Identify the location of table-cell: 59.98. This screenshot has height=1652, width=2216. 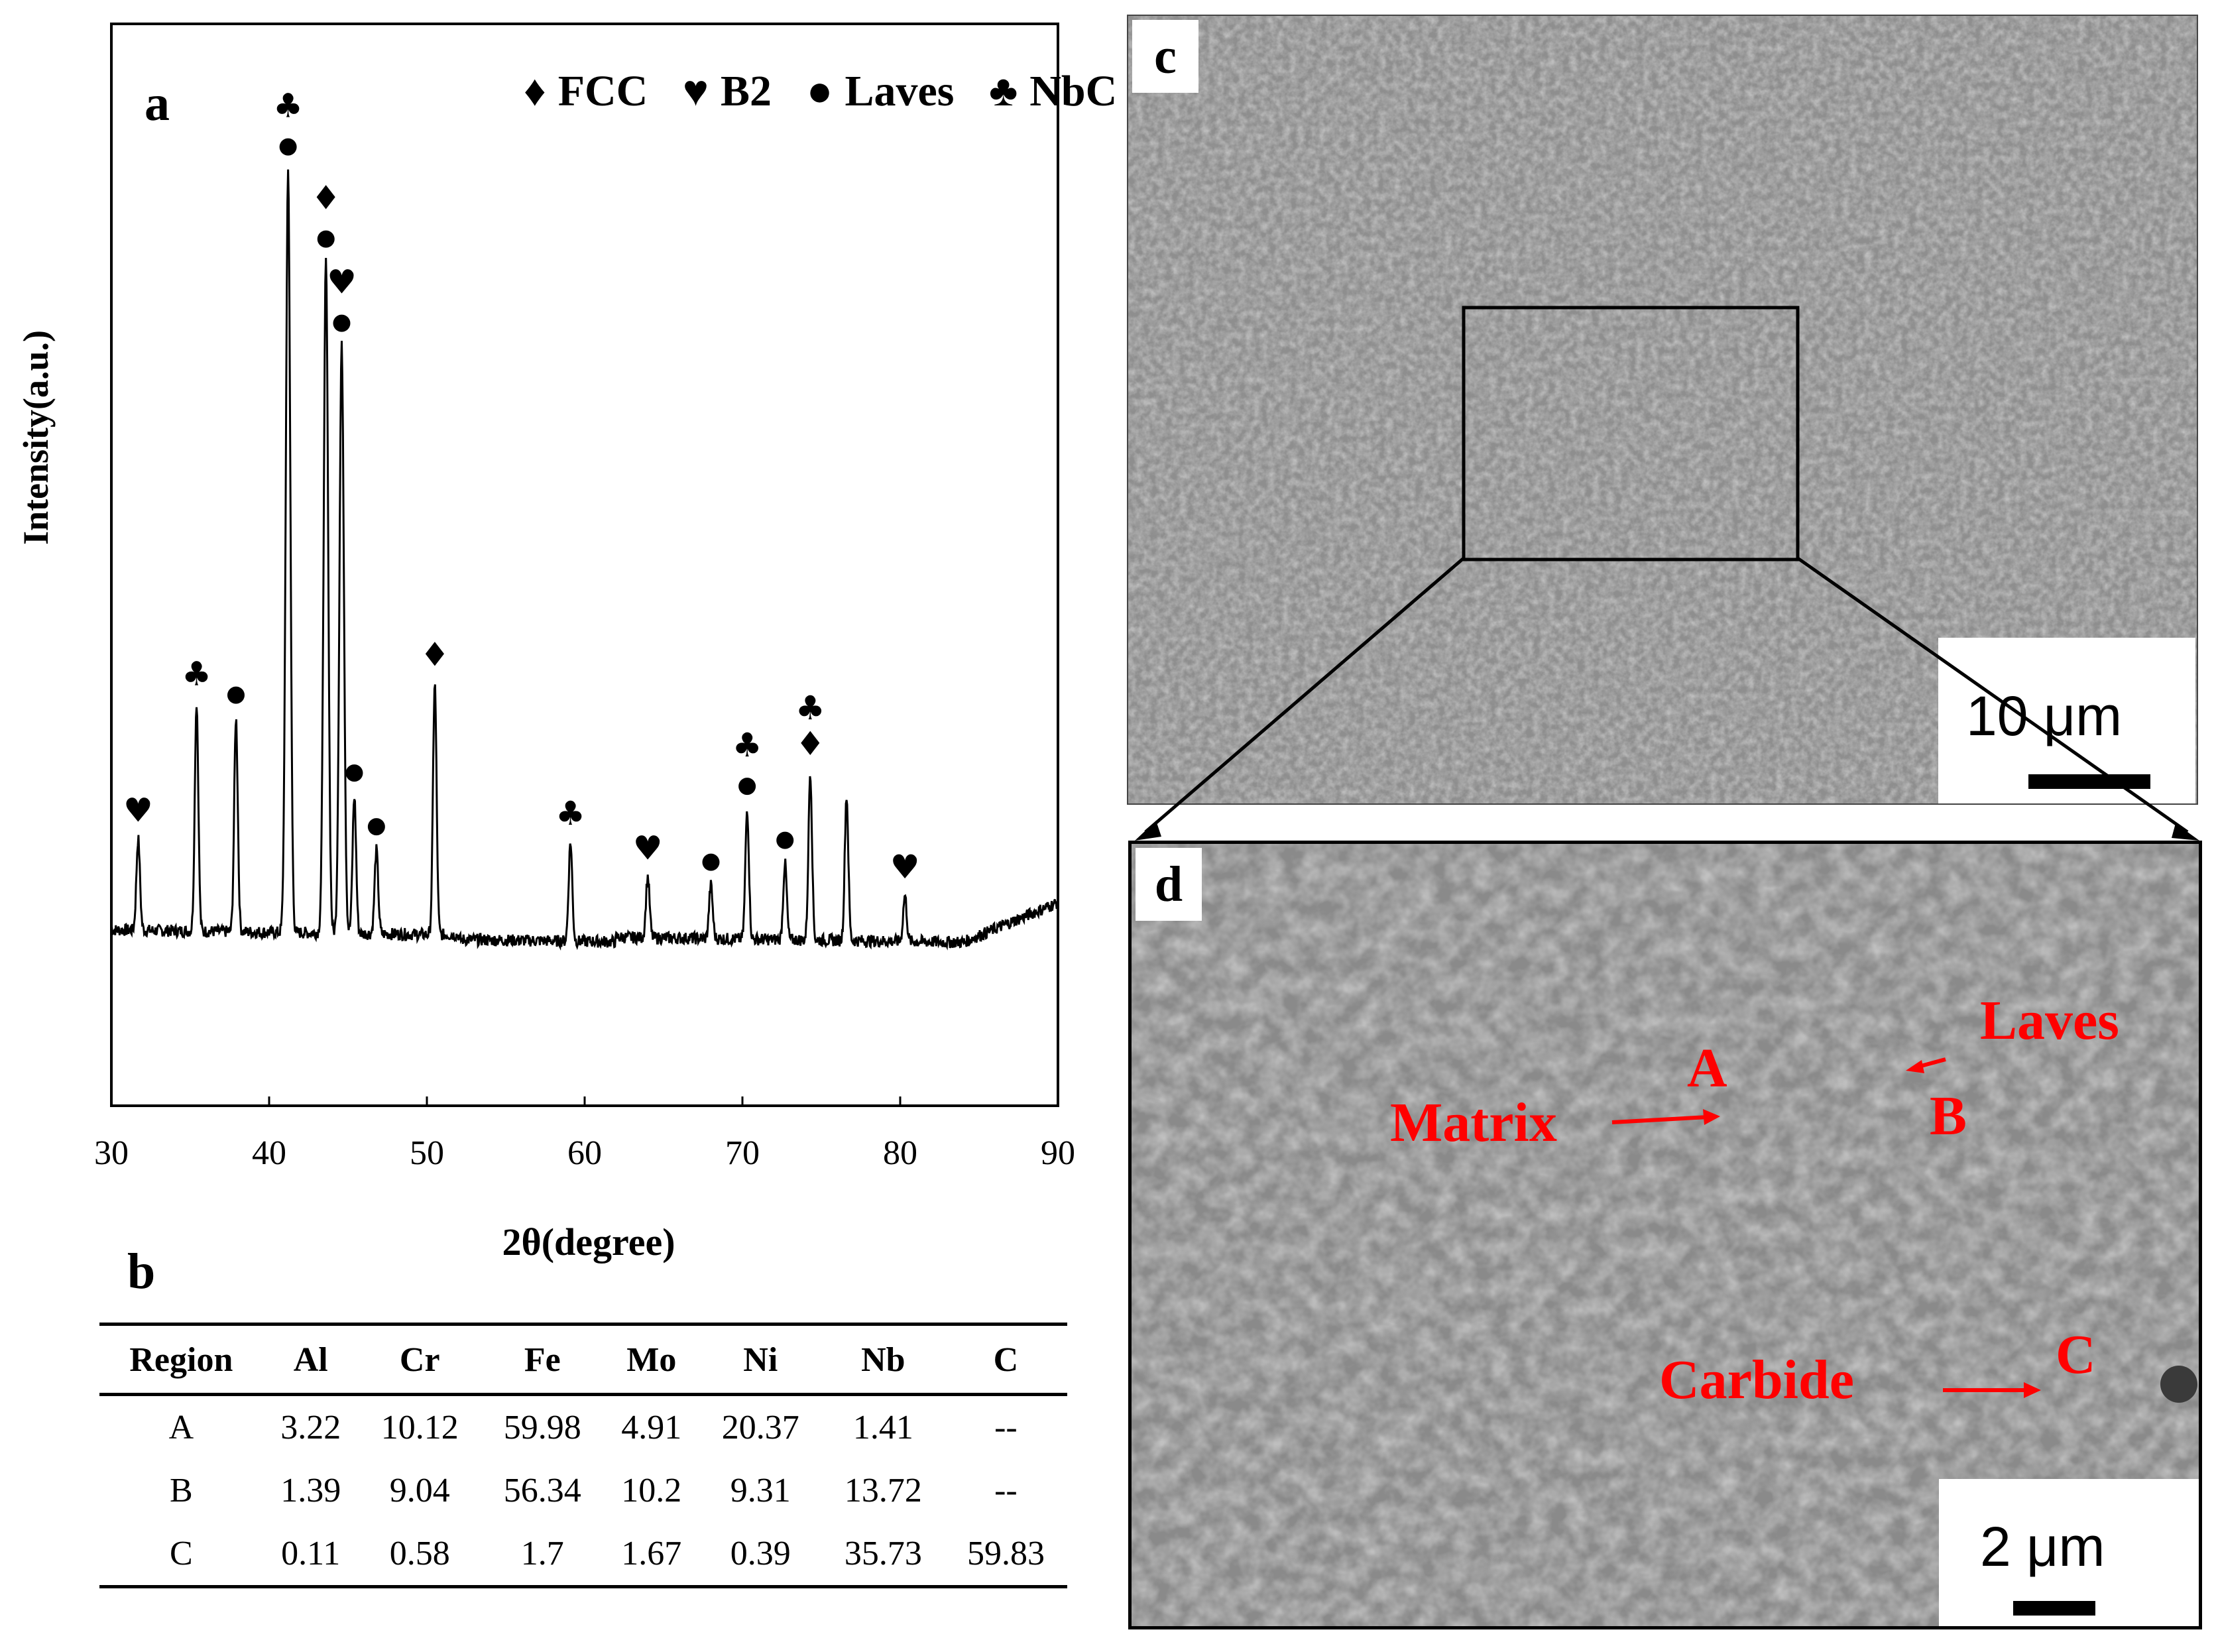
(542, 1427).